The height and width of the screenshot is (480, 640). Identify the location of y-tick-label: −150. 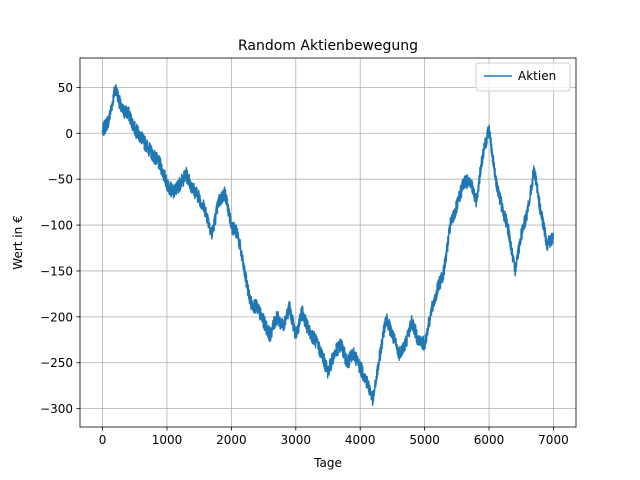
(56, 271).